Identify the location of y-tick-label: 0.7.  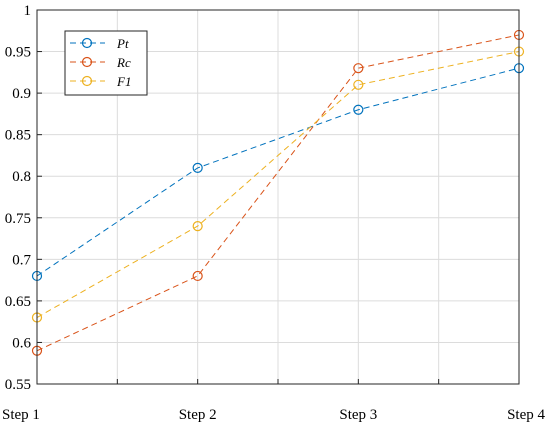
(21, 260).